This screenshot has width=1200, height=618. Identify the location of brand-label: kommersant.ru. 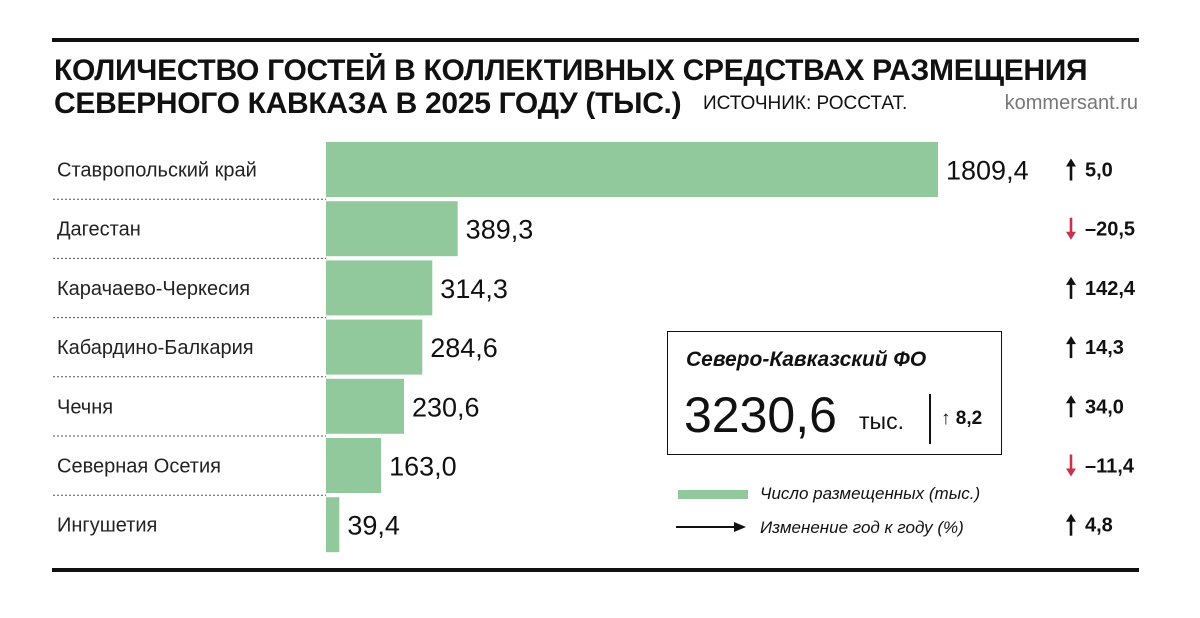
(1071, 103).